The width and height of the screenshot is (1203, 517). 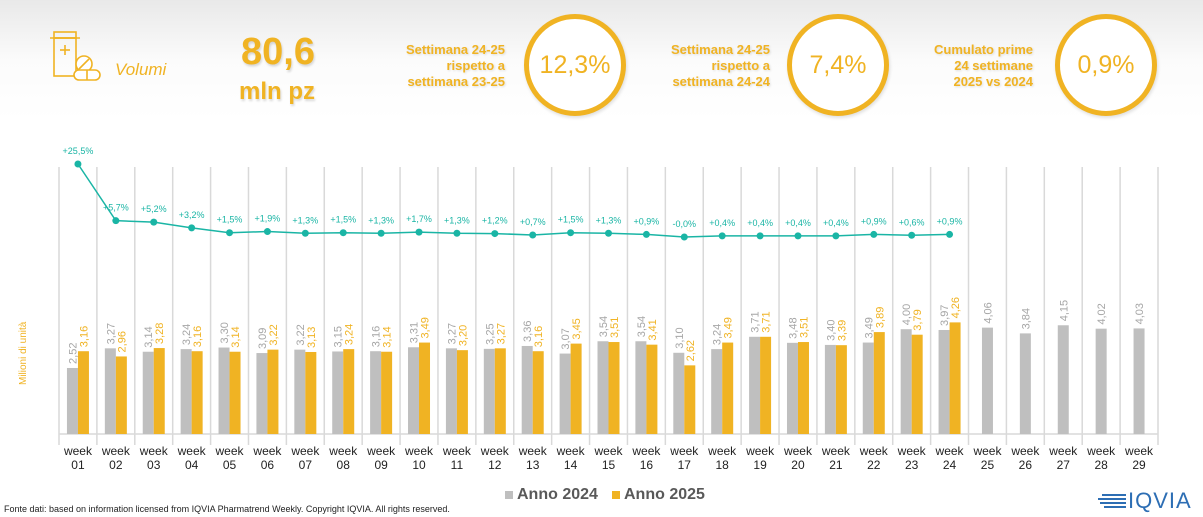 I want to click on x-tick-label: 13, so click(x=533, y=465).